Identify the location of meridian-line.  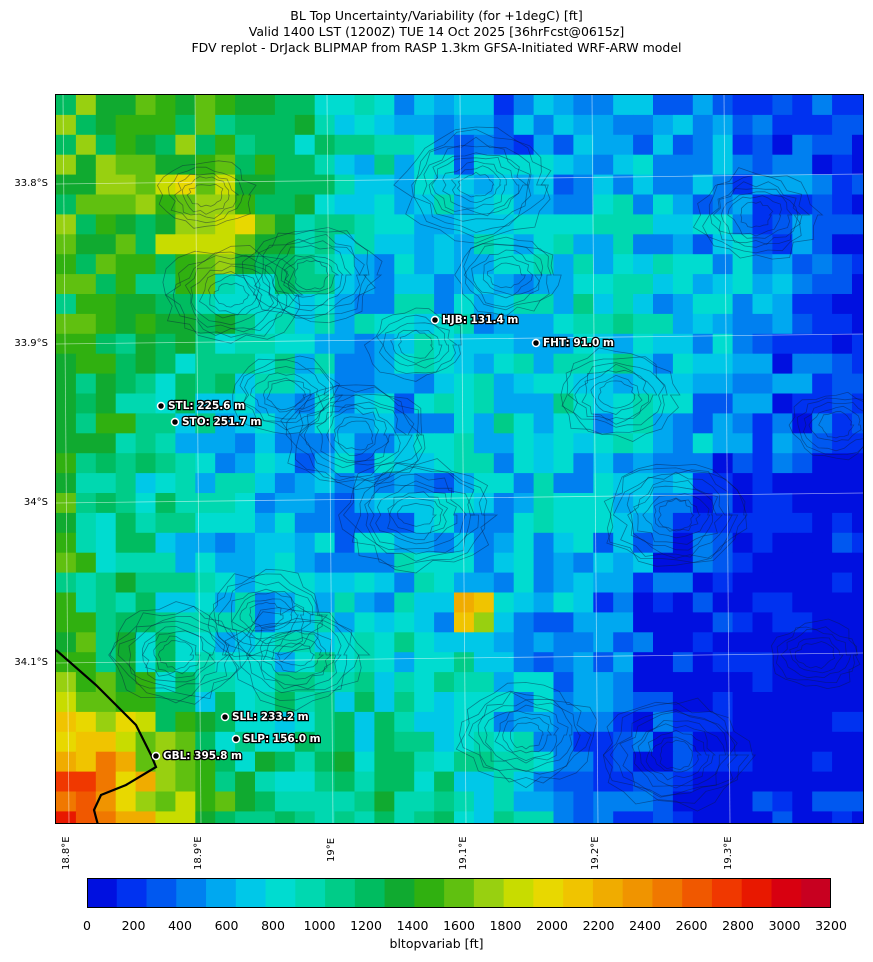
(595, 459).